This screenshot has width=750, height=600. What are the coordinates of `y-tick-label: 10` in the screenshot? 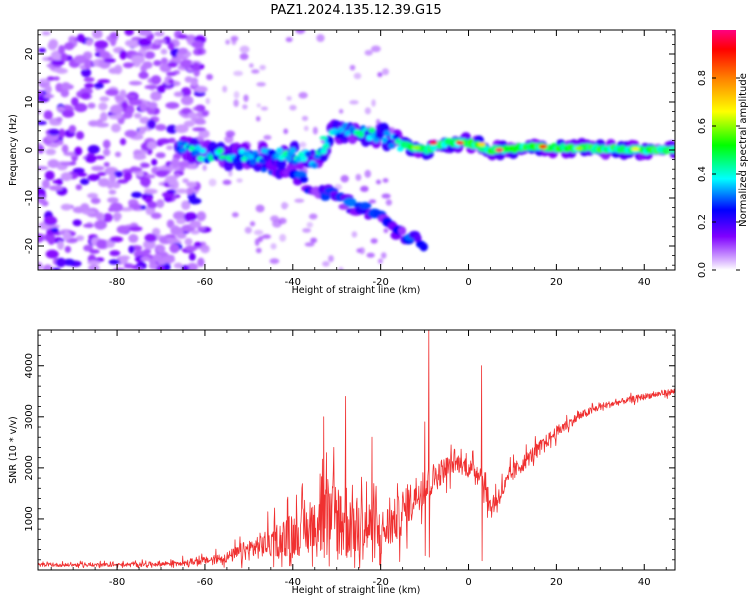 It's located at (29, 102).